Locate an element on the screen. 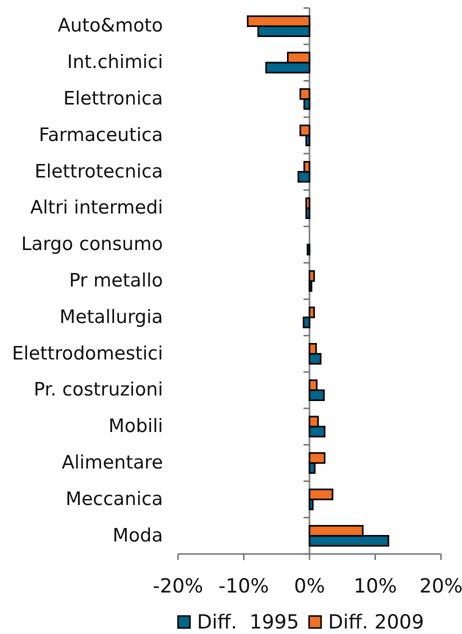 This screenshot has width=462, height=634. y-tick-label: Meccanica is located at coordinates (114, 499).